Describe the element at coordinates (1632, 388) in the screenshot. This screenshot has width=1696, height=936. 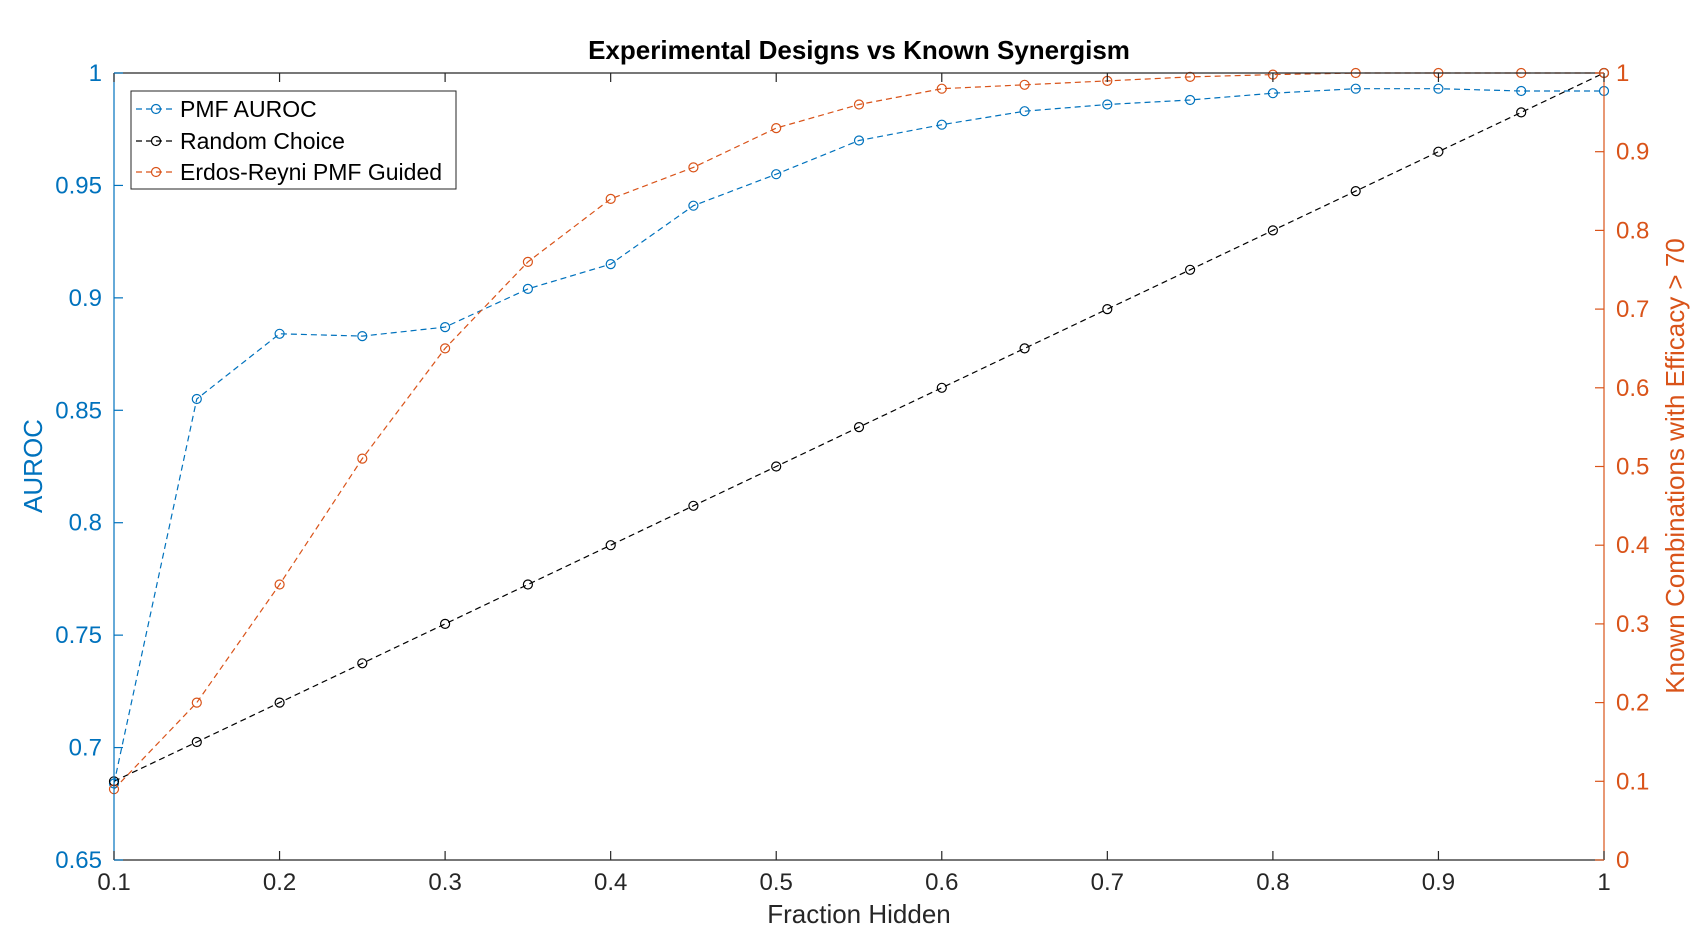
I see `y-right-tick-label: 0.6` at that location.